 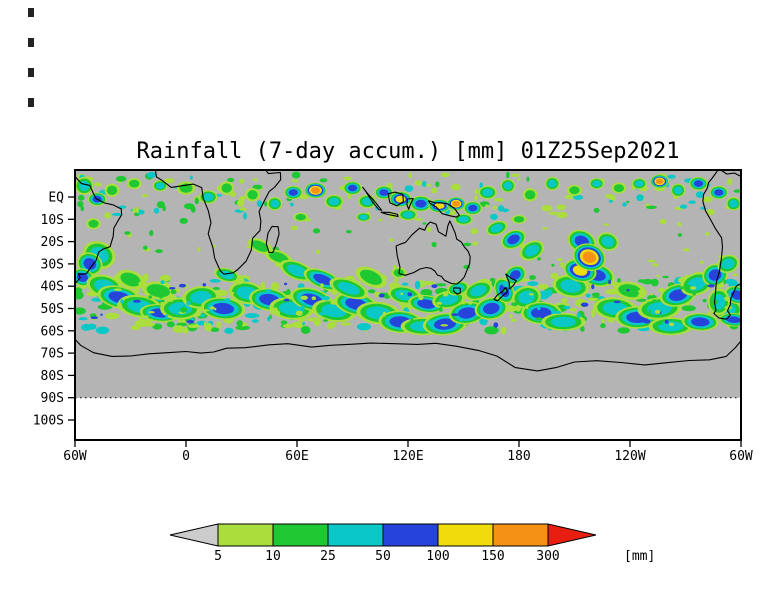 What do you see at coordinates (492, 556) in the screenshot?
I see `colorbar-level-label: 150` at bounding box center [492, 556].